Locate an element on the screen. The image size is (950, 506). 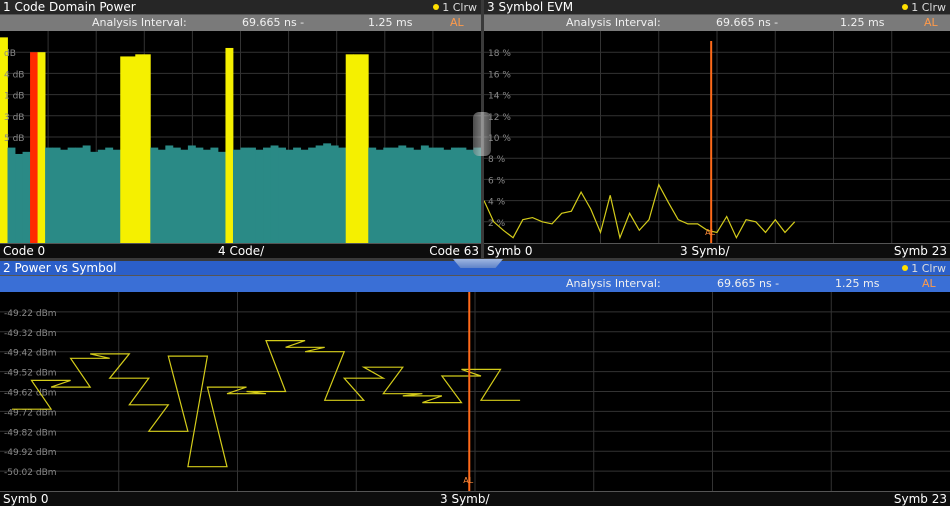
window-title: 2 Power vs Symbol is located at coordinates (60, 268).